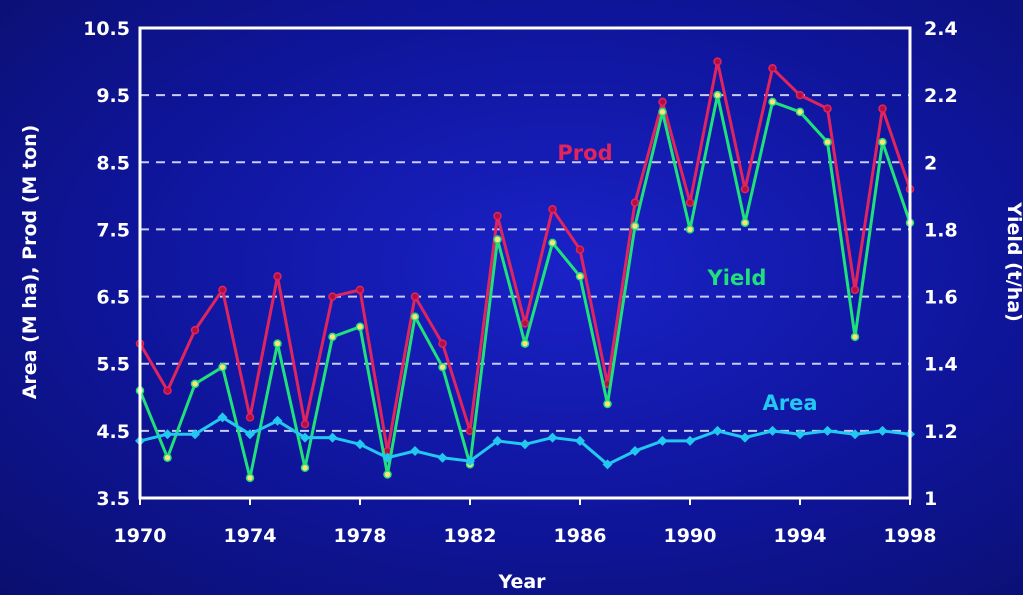 Image resolution: width=1023 pixels, height=595 pixels. I want to click on series-label-area: Area, so click(789, 403).